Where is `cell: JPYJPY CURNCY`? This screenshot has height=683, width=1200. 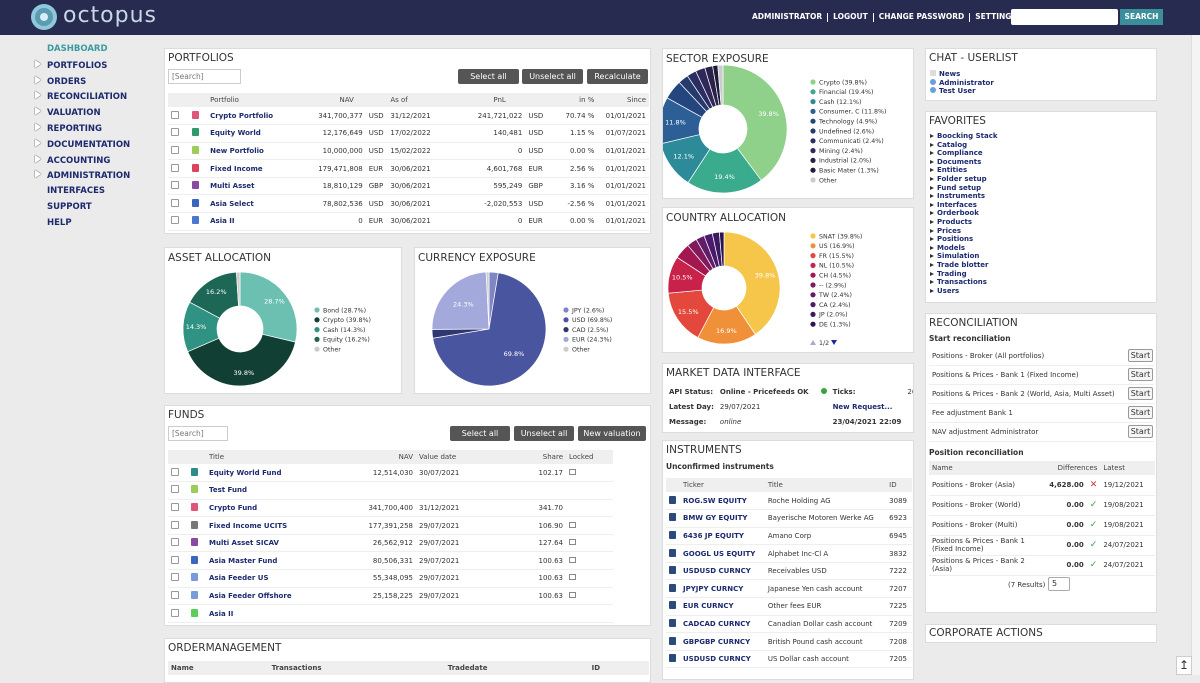
cell: JPYJPY CURNCY is located at coordinates (722, 589).